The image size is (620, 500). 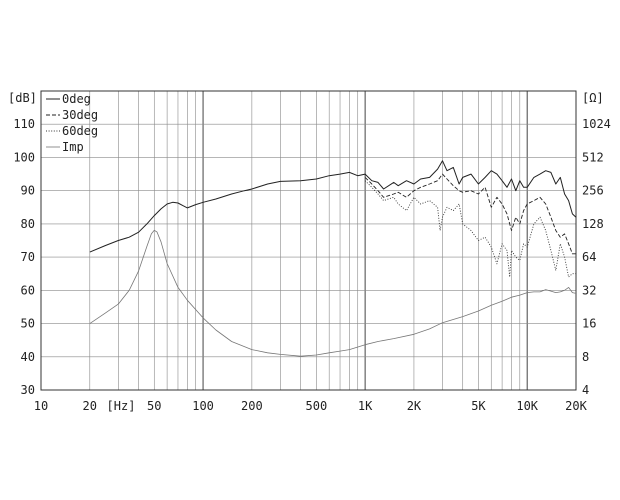 What do you see at coordinates (24, 157) in the screenshot?
I see `y-tick-label: 100` at bounding box center [24, 157].